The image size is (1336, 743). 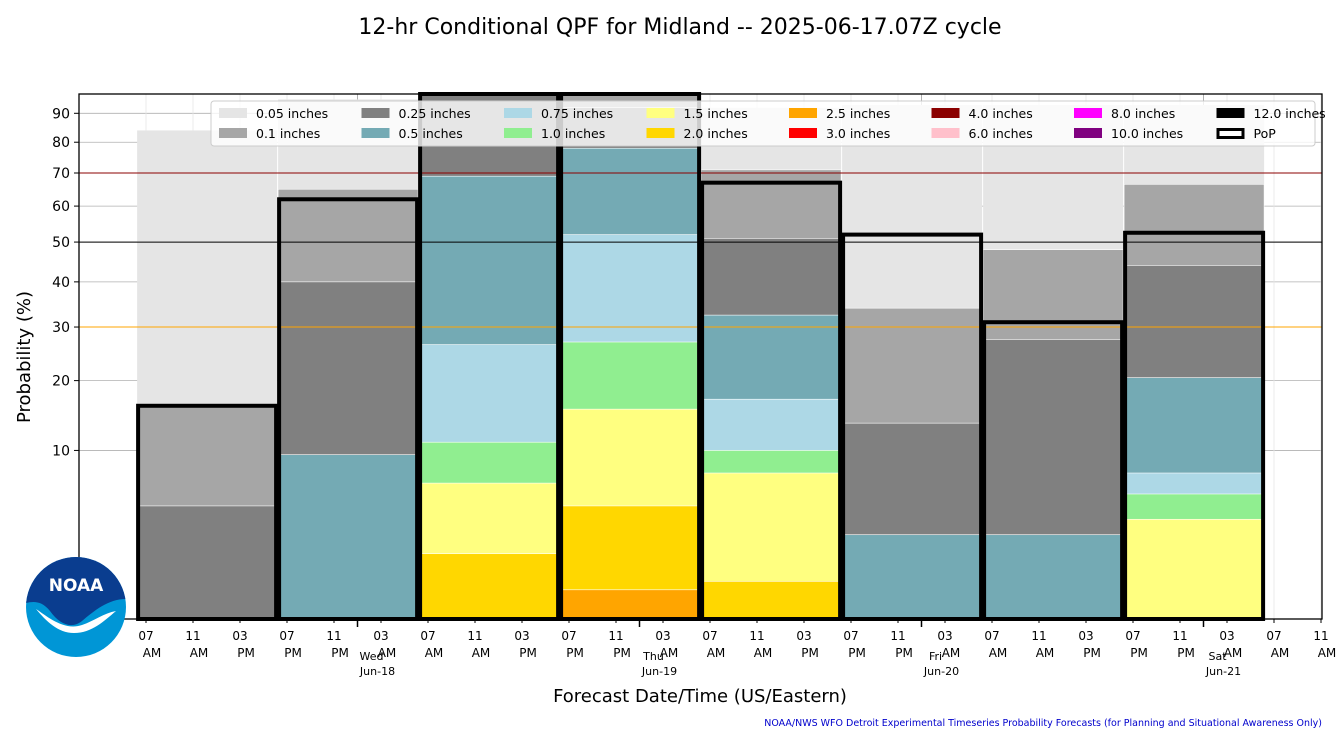 I want to click on y-tick-label: 50, so click(x=61, y=243).